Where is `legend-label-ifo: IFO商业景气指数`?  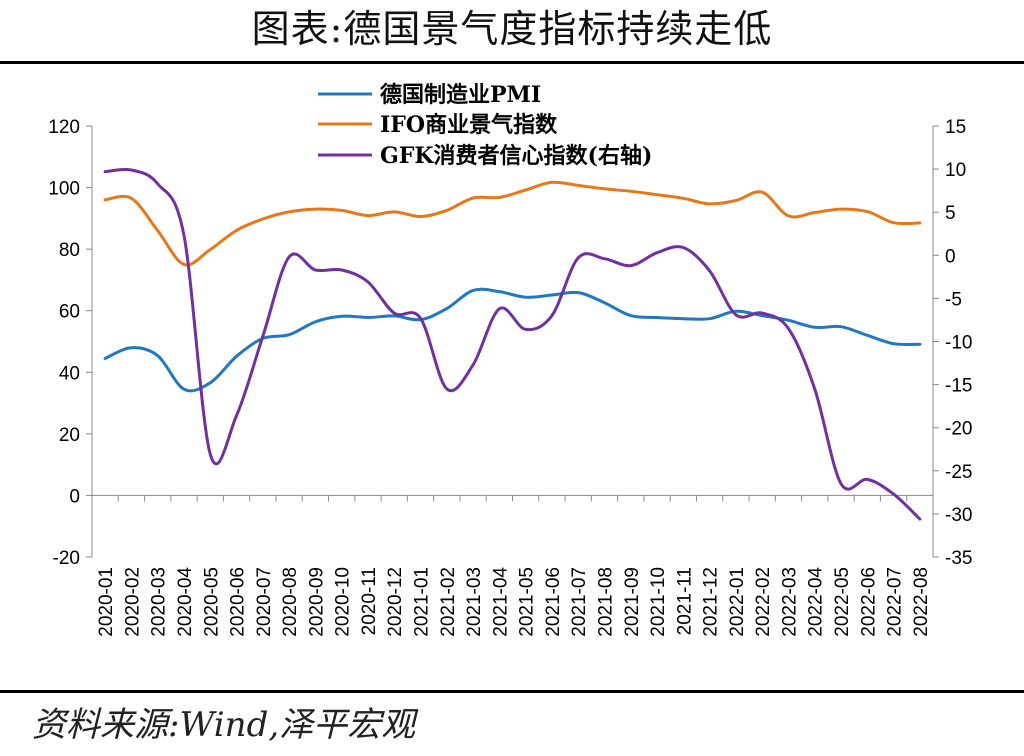
legend-label-ifo: IFO商业景气指数 is located at coordinates (469, 125).